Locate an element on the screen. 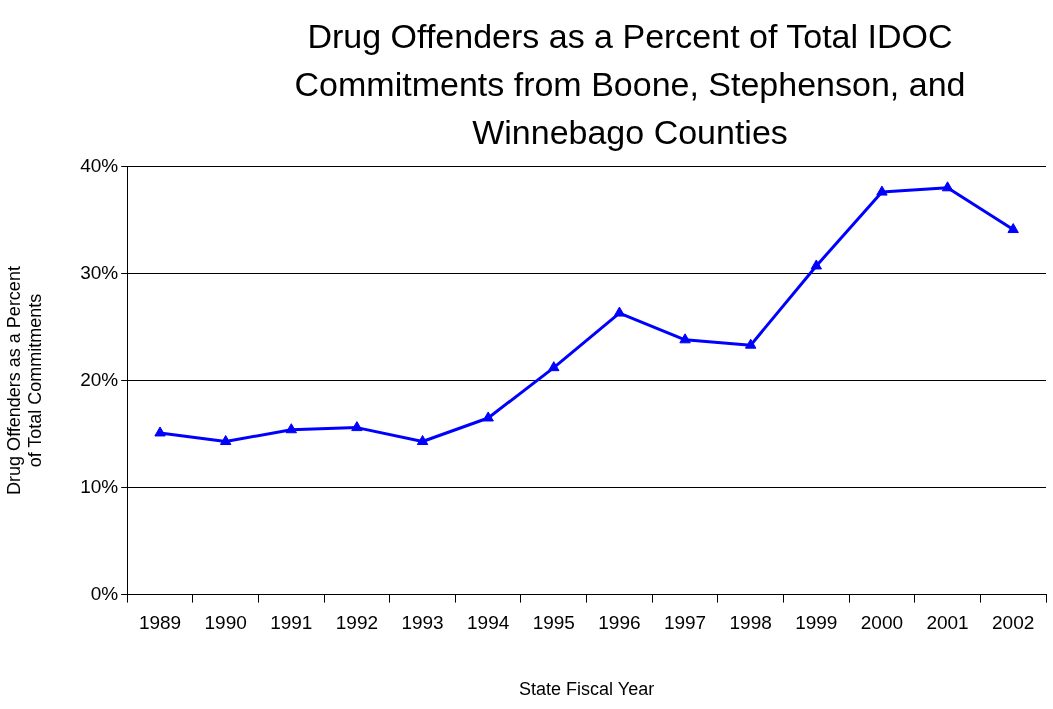 This screenshot has height=709, width=1053. x-tick-label: 1999 is located at coordinates (816, 623).